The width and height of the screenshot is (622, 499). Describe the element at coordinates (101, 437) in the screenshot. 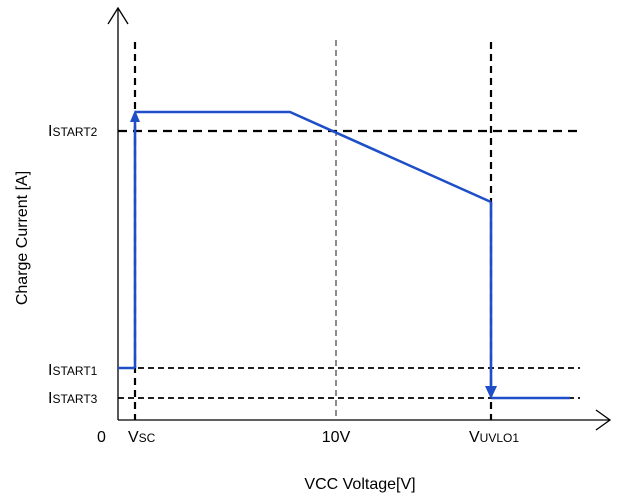

I see `origin-label: 0` at that location.